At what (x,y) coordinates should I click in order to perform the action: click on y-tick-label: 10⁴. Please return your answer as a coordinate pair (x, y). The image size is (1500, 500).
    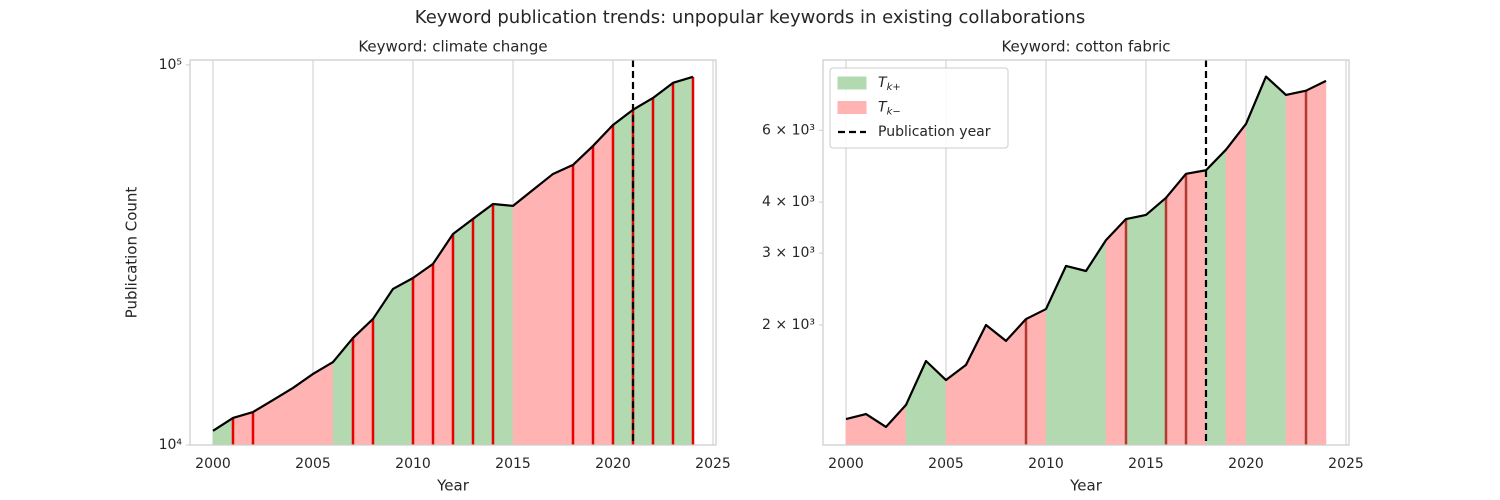
    Looking at the image, I should click on (171, 445).